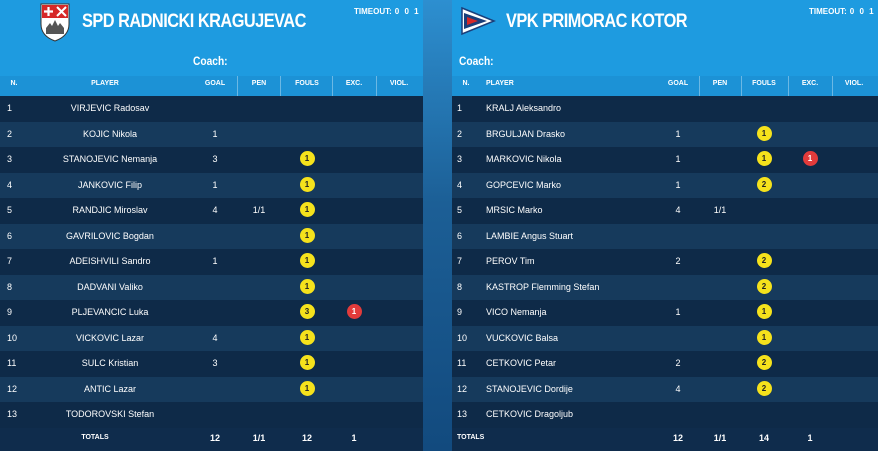 This screenshot has height=451, width=878. Describe the element at coordinates (211, 38) in the screenshot. I see `home-team-header` at that location.